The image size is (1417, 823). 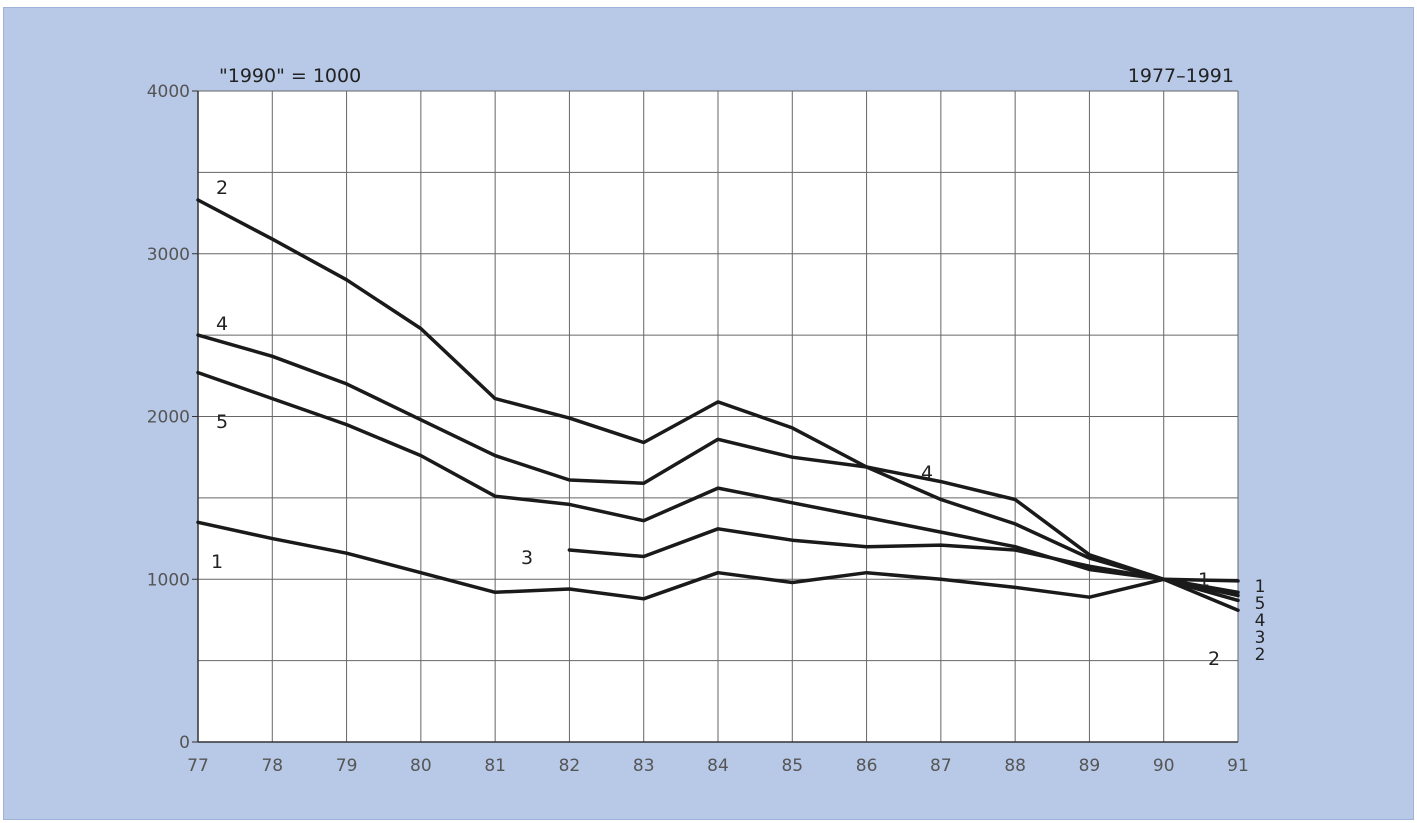 I want to click on chart-note-right: 1977–1991, so click(x=1181, y=76).